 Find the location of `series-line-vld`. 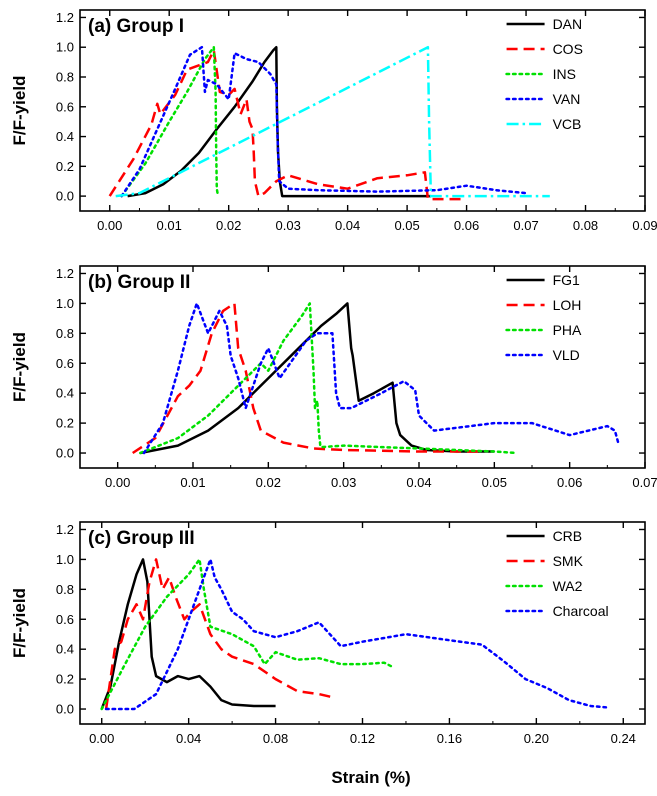

series-line-vld is located at coordinates (381, 378).